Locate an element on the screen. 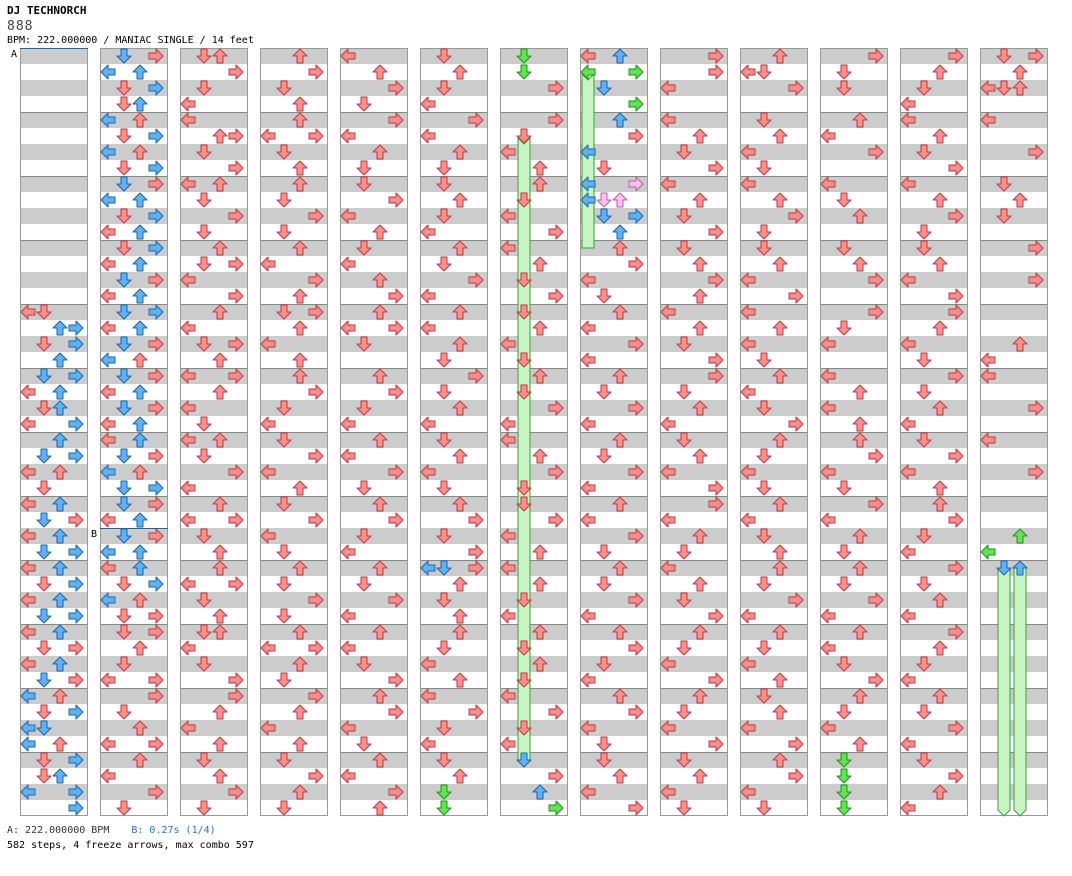 The height and width of the screenshot is (876, 1072). song-subtitle: 888 is located at coordinates (20, 26).